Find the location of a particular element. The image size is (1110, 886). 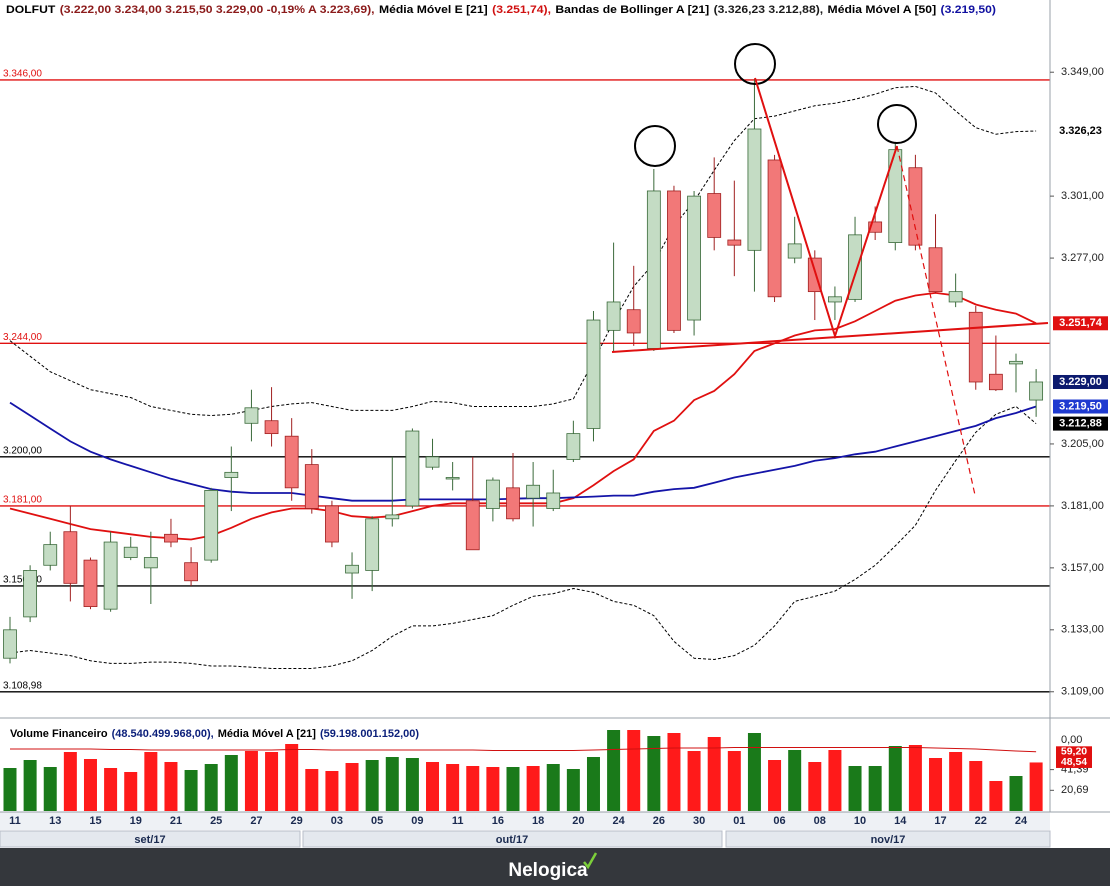

x-tick-label: 13 is located at coordinates (55, 821).